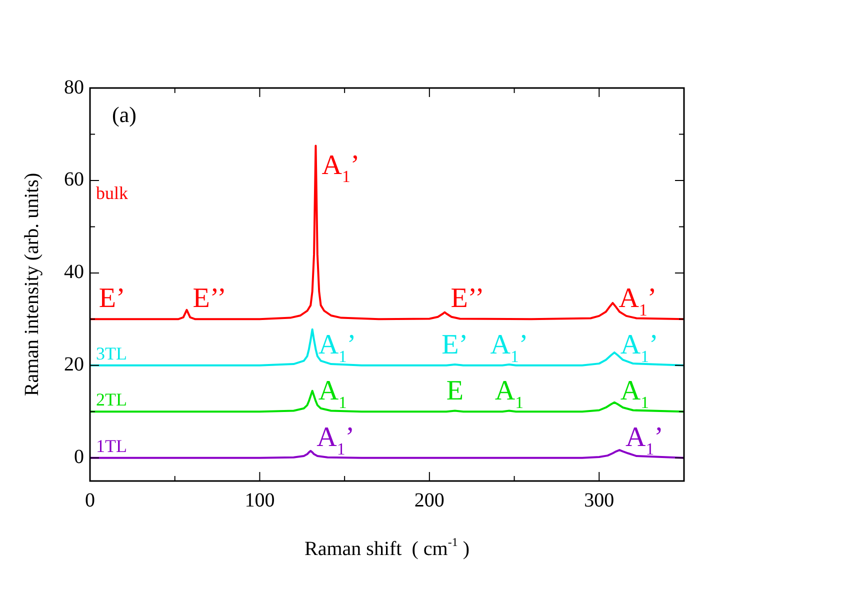 The image size is (842, 595). Describe the element at coordinates (455, 391) in the screenshot. I see `annotation: E` at that location.